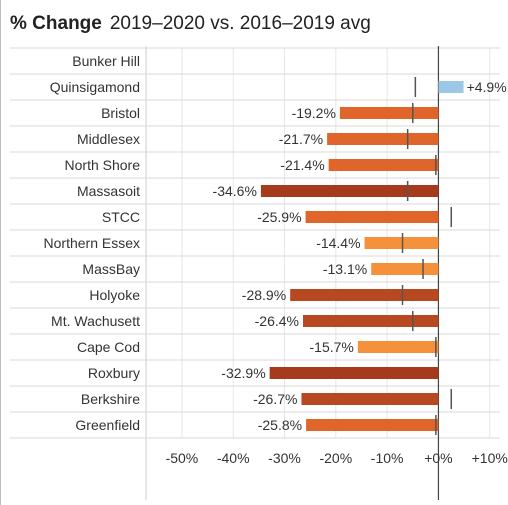  What do you see at coordinates (302, 165) in the screenshot?
I see `data-label: -21.4%` at bounding box center [302, 165].